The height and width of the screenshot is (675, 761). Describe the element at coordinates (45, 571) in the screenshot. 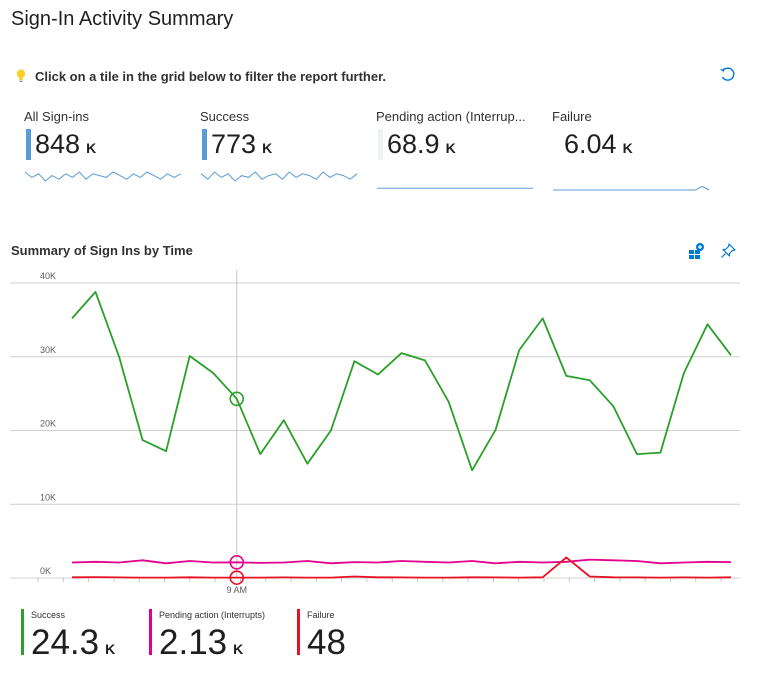

I see `y-tick-label: 0K` at that location.